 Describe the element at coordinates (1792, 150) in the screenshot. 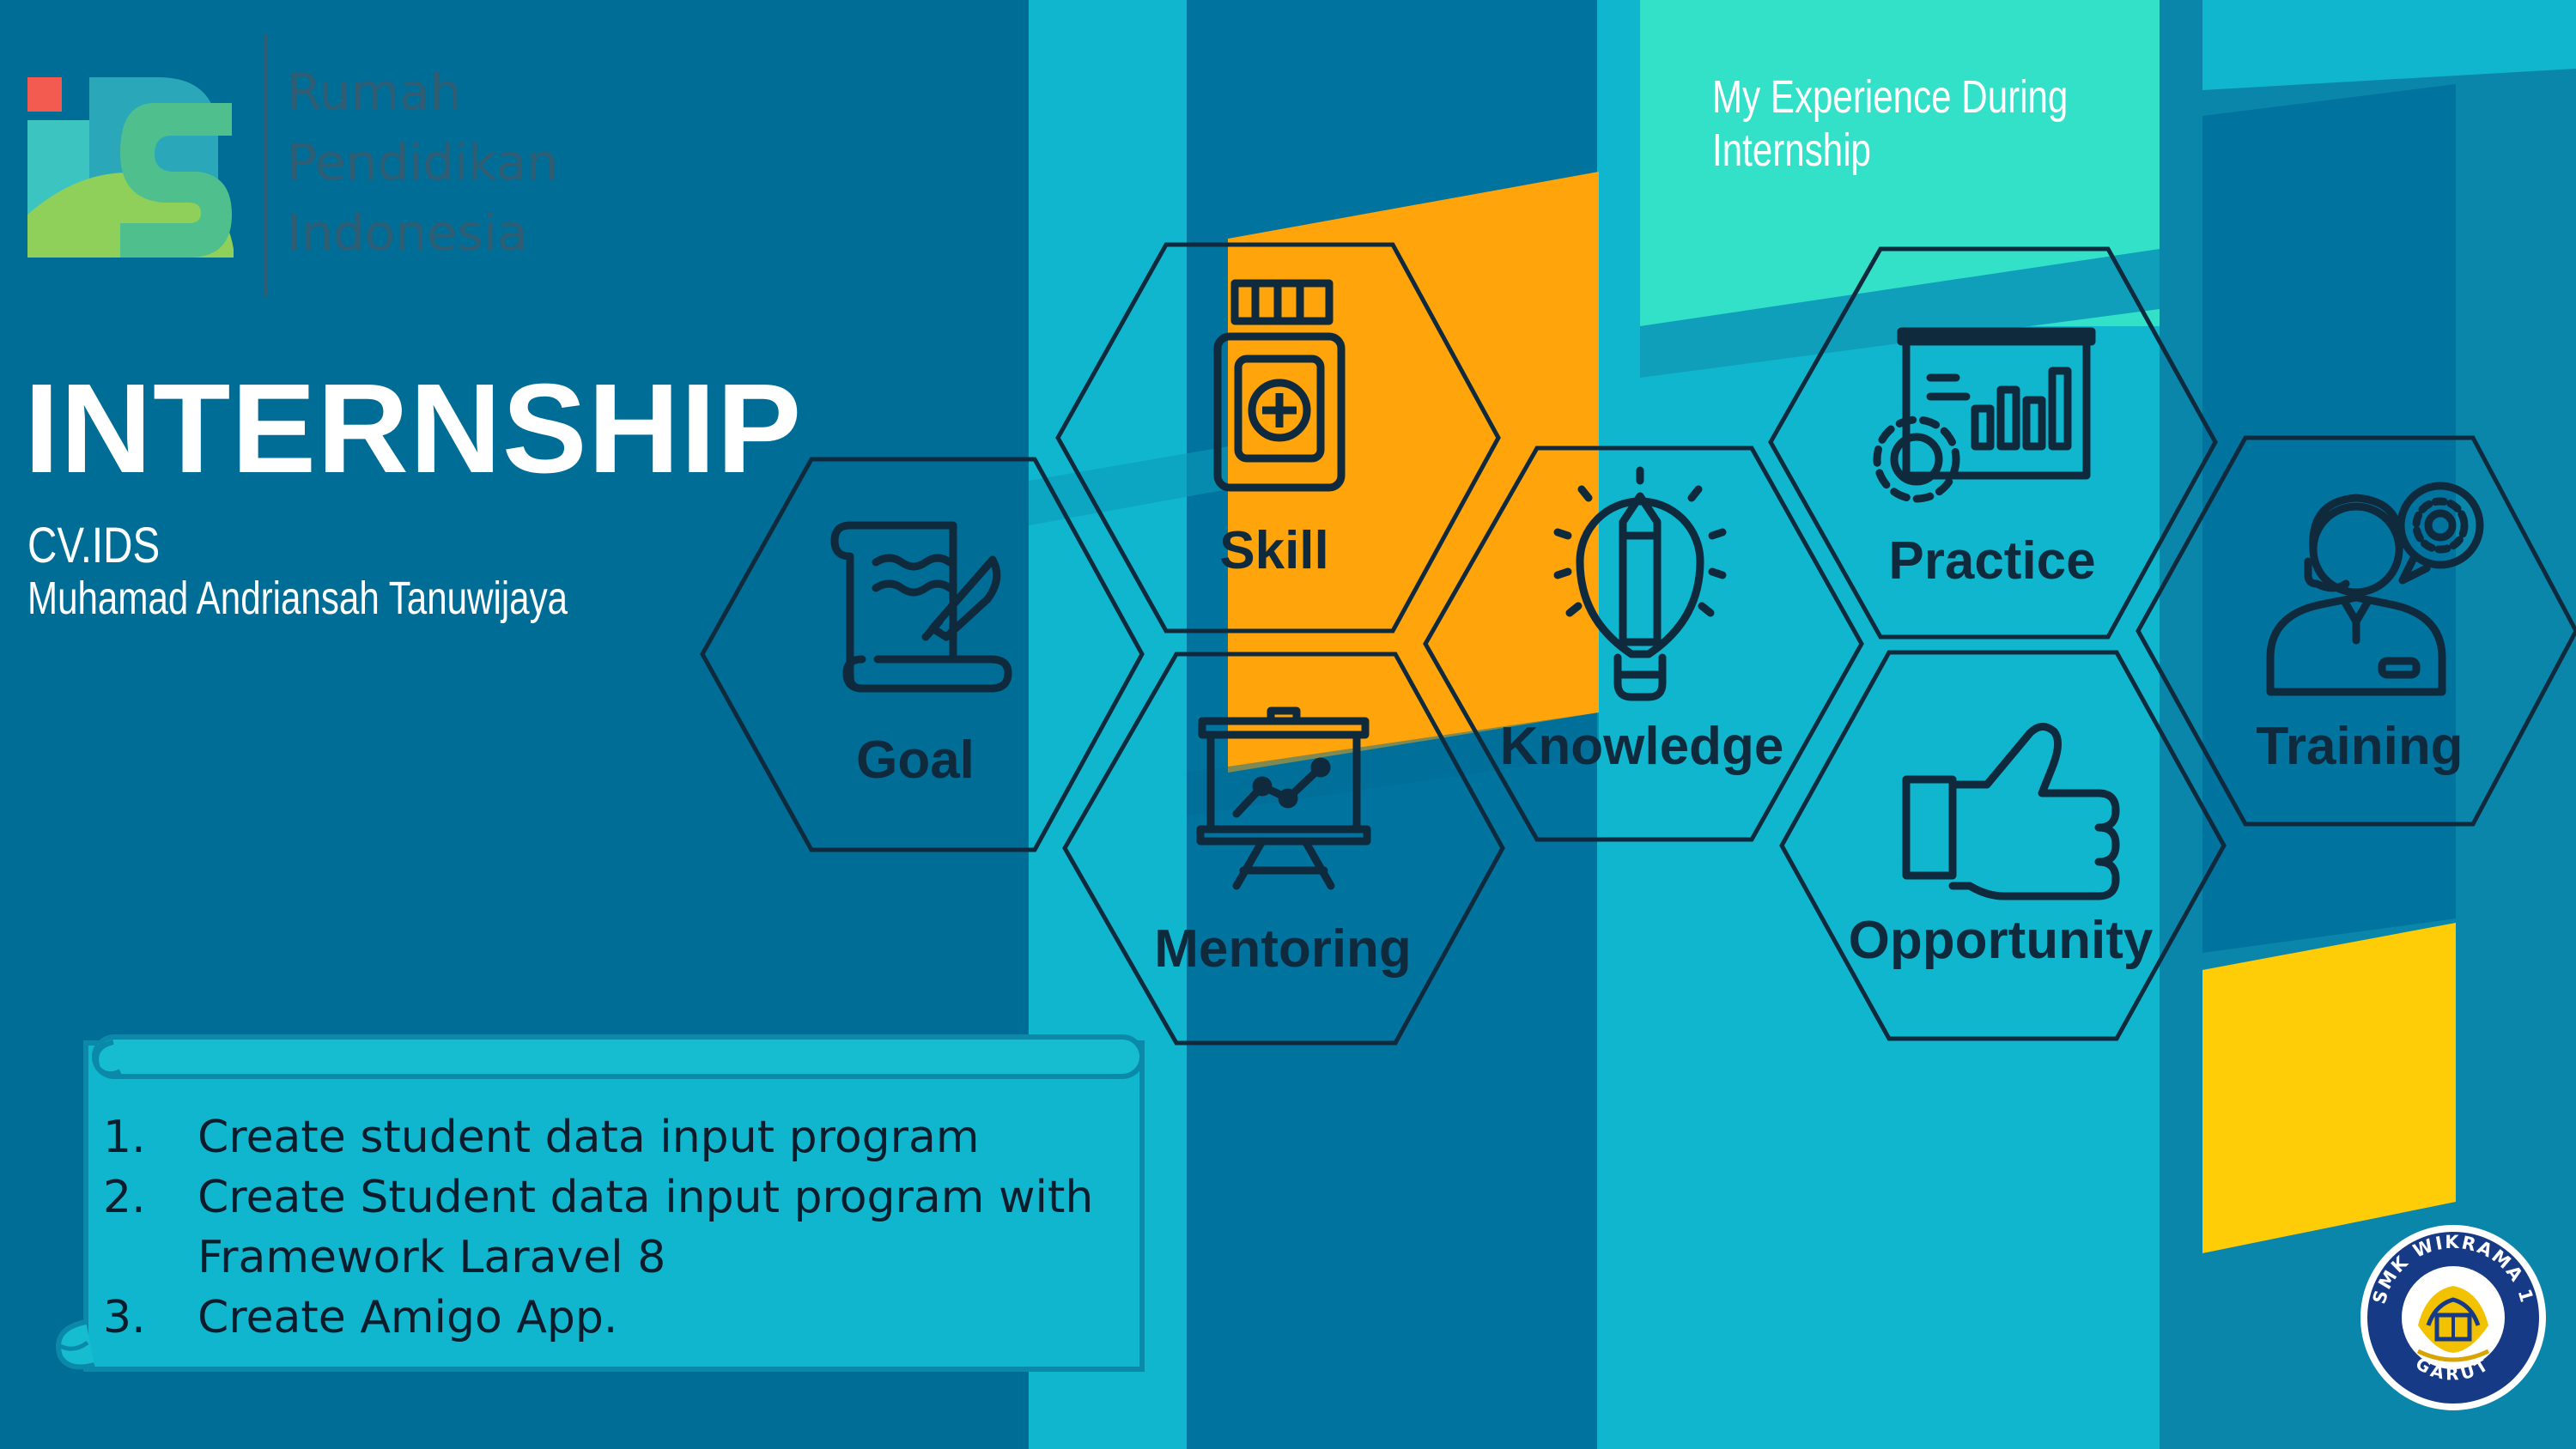

I see `subtitle-line-2: Internship` at that location.